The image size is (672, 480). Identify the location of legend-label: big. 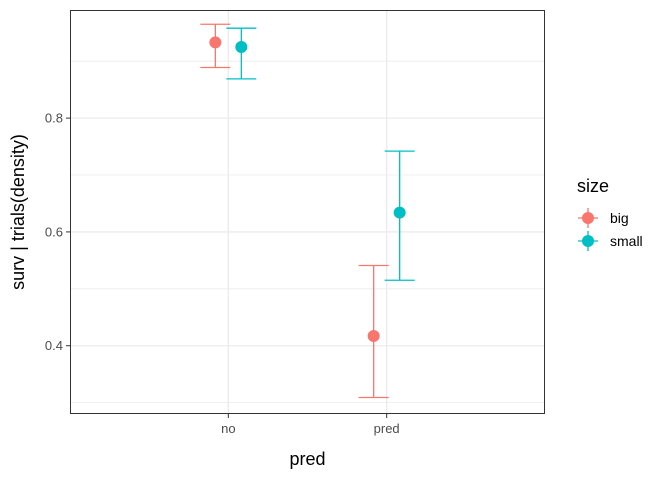
(619, 218).